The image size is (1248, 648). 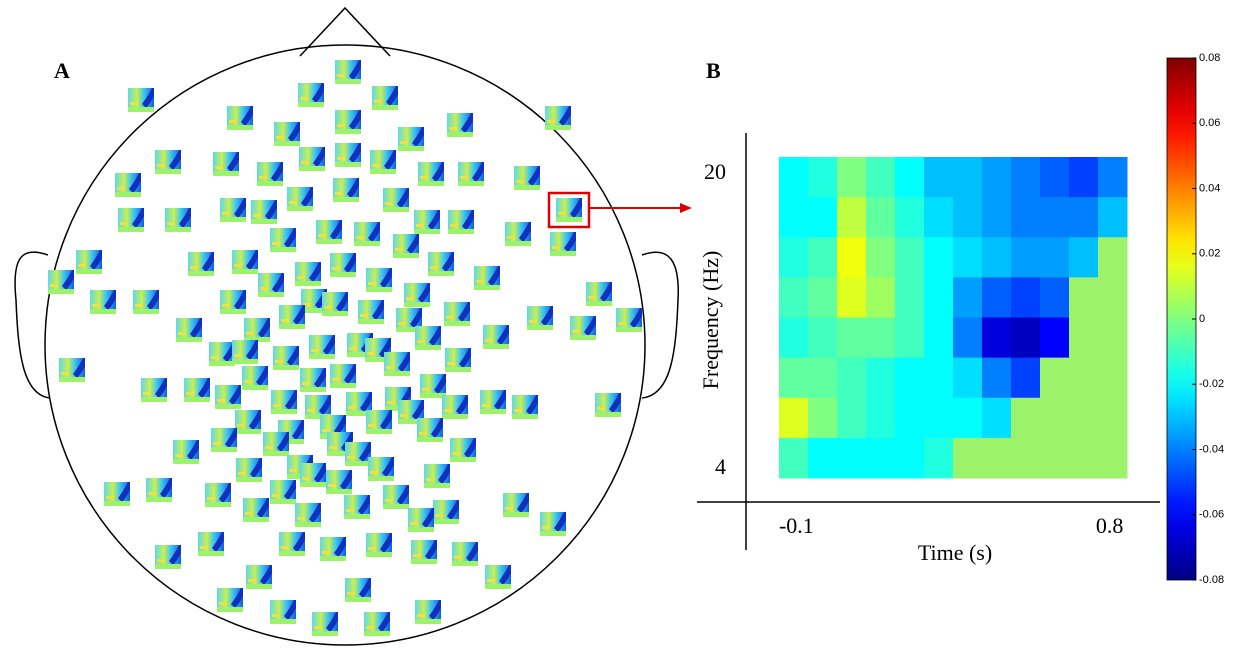 What do you see at coordinates (713, 70) in the screenshot?
I see `panel-label: B` at bounding box center [713, 70].